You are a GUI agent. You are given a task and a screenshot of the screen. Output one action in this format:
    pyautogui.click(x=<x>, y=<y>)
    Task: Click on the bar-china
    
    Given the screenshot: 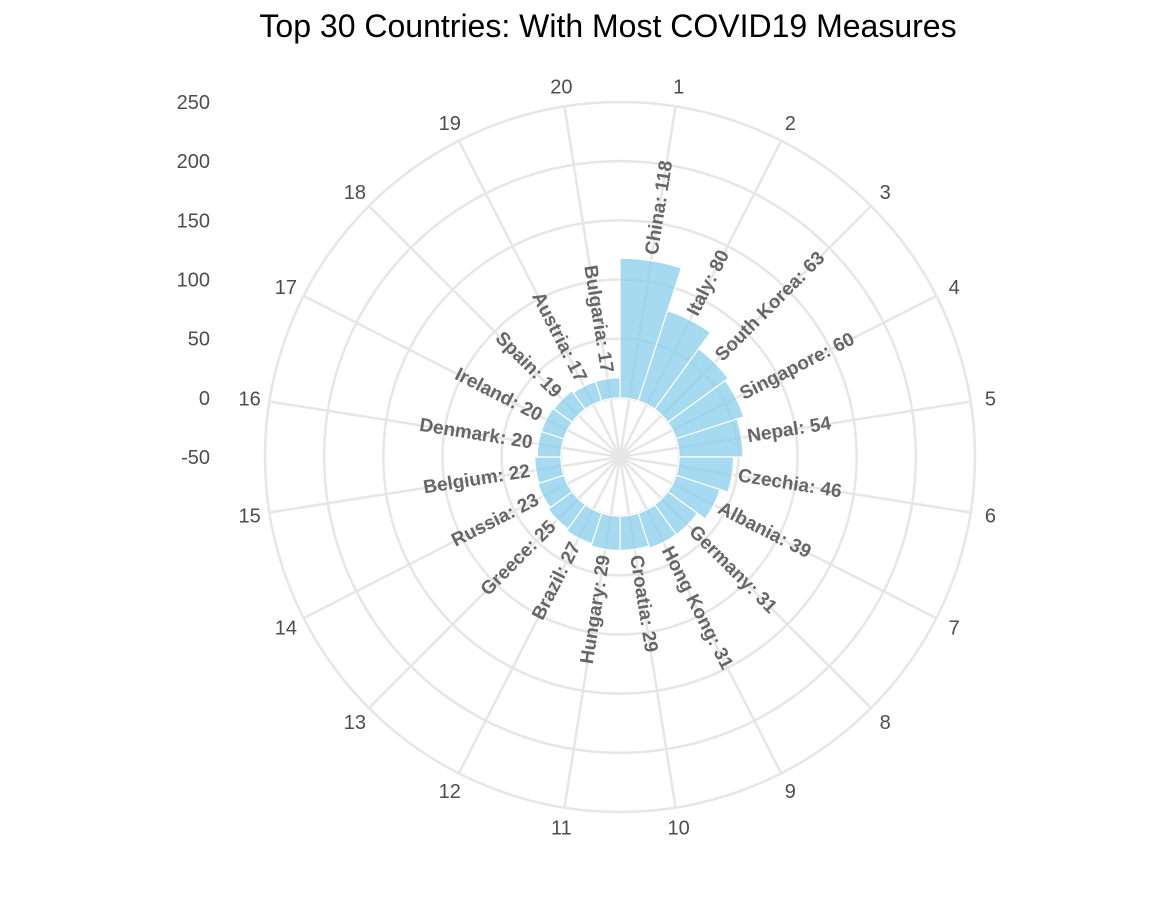 What is the action you would take?
    pyautogui.click(x=651, y=329)
    